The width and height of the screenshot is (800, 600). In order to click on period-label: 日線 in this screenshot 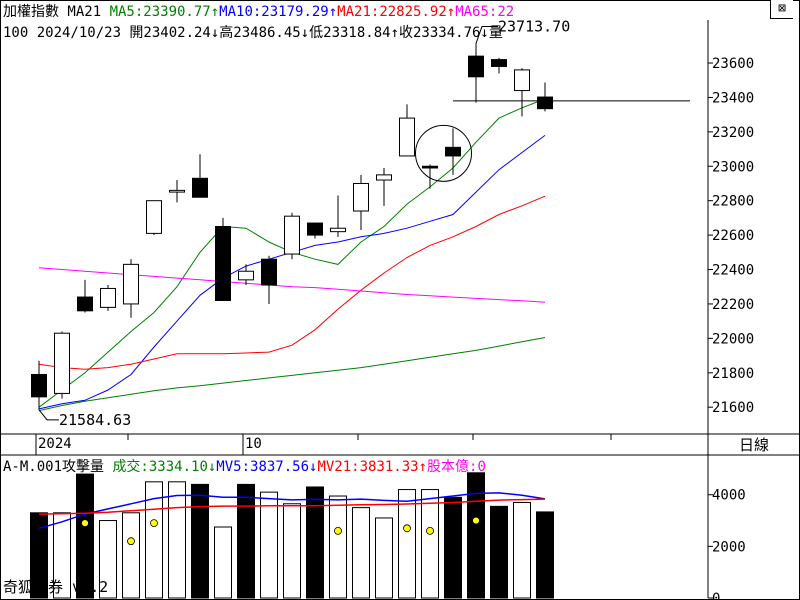, I will do `click(754, 445)`.